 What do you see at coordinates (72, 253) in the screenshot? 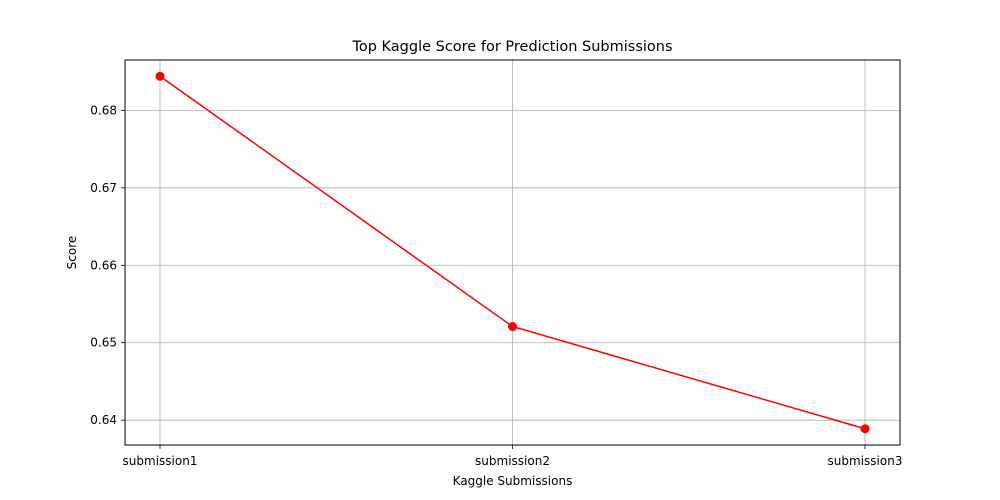
I see `y-axis-label: Score` at bounding box center [72, 253].